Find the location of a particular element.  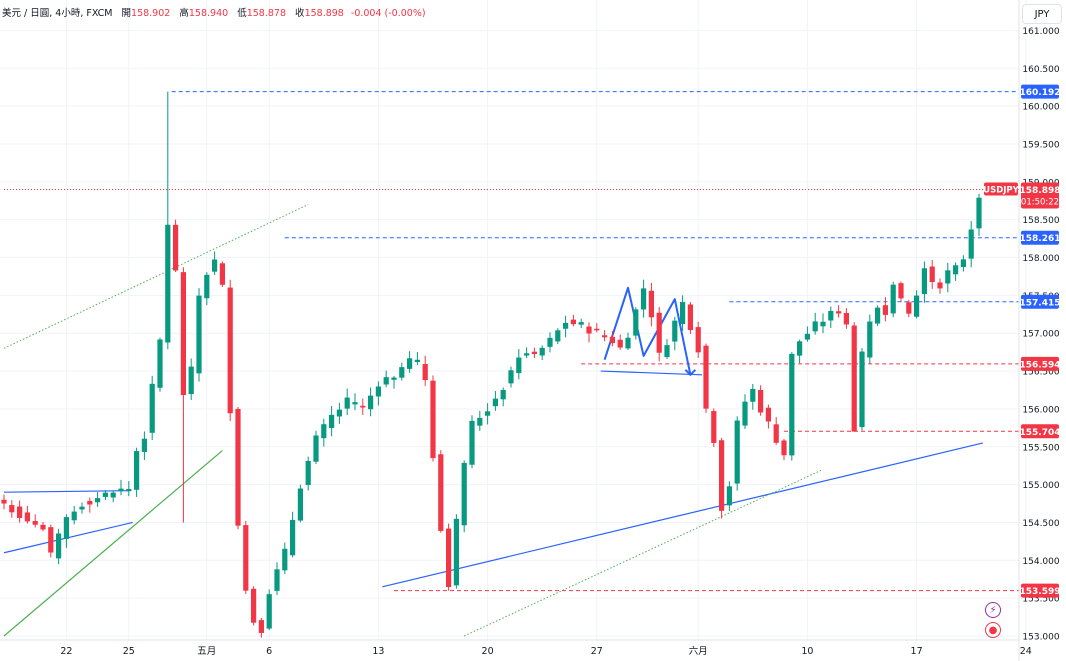

countdown-label: 01:50:22 is located at coordinates (1040, 203).